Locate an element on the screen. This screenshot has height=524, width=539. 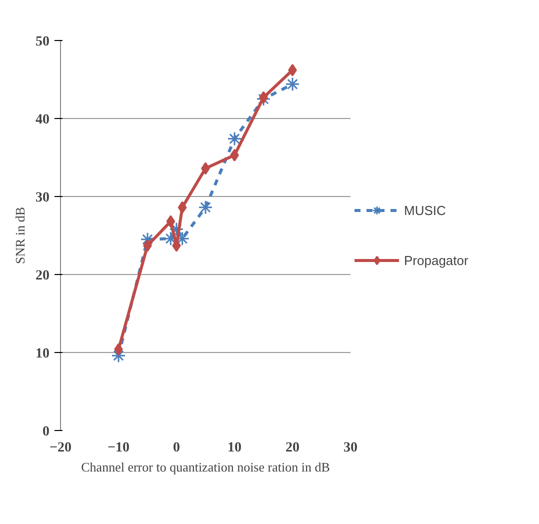
x-tick-label: 10 is located at coordinates (235, 448).